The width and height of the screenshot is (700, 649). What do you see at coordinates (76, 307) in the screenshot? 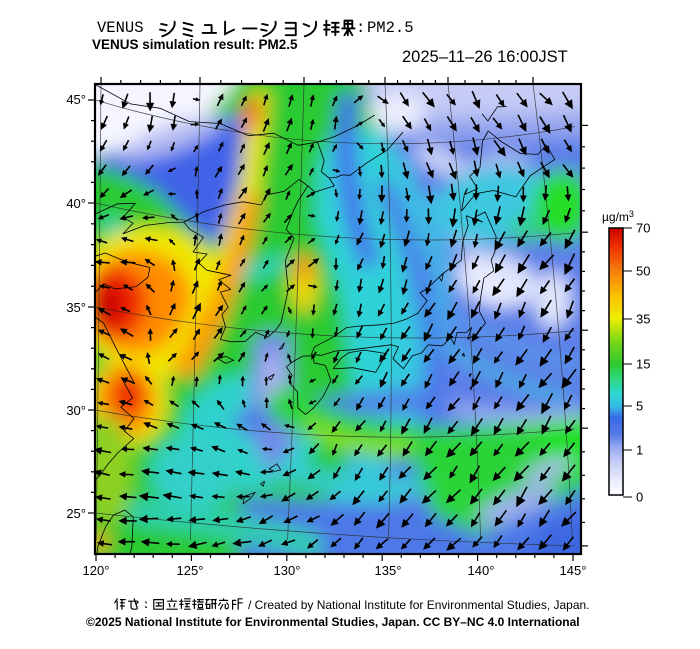
I see `svg-text: 35°` at bounding box center [76, 307].